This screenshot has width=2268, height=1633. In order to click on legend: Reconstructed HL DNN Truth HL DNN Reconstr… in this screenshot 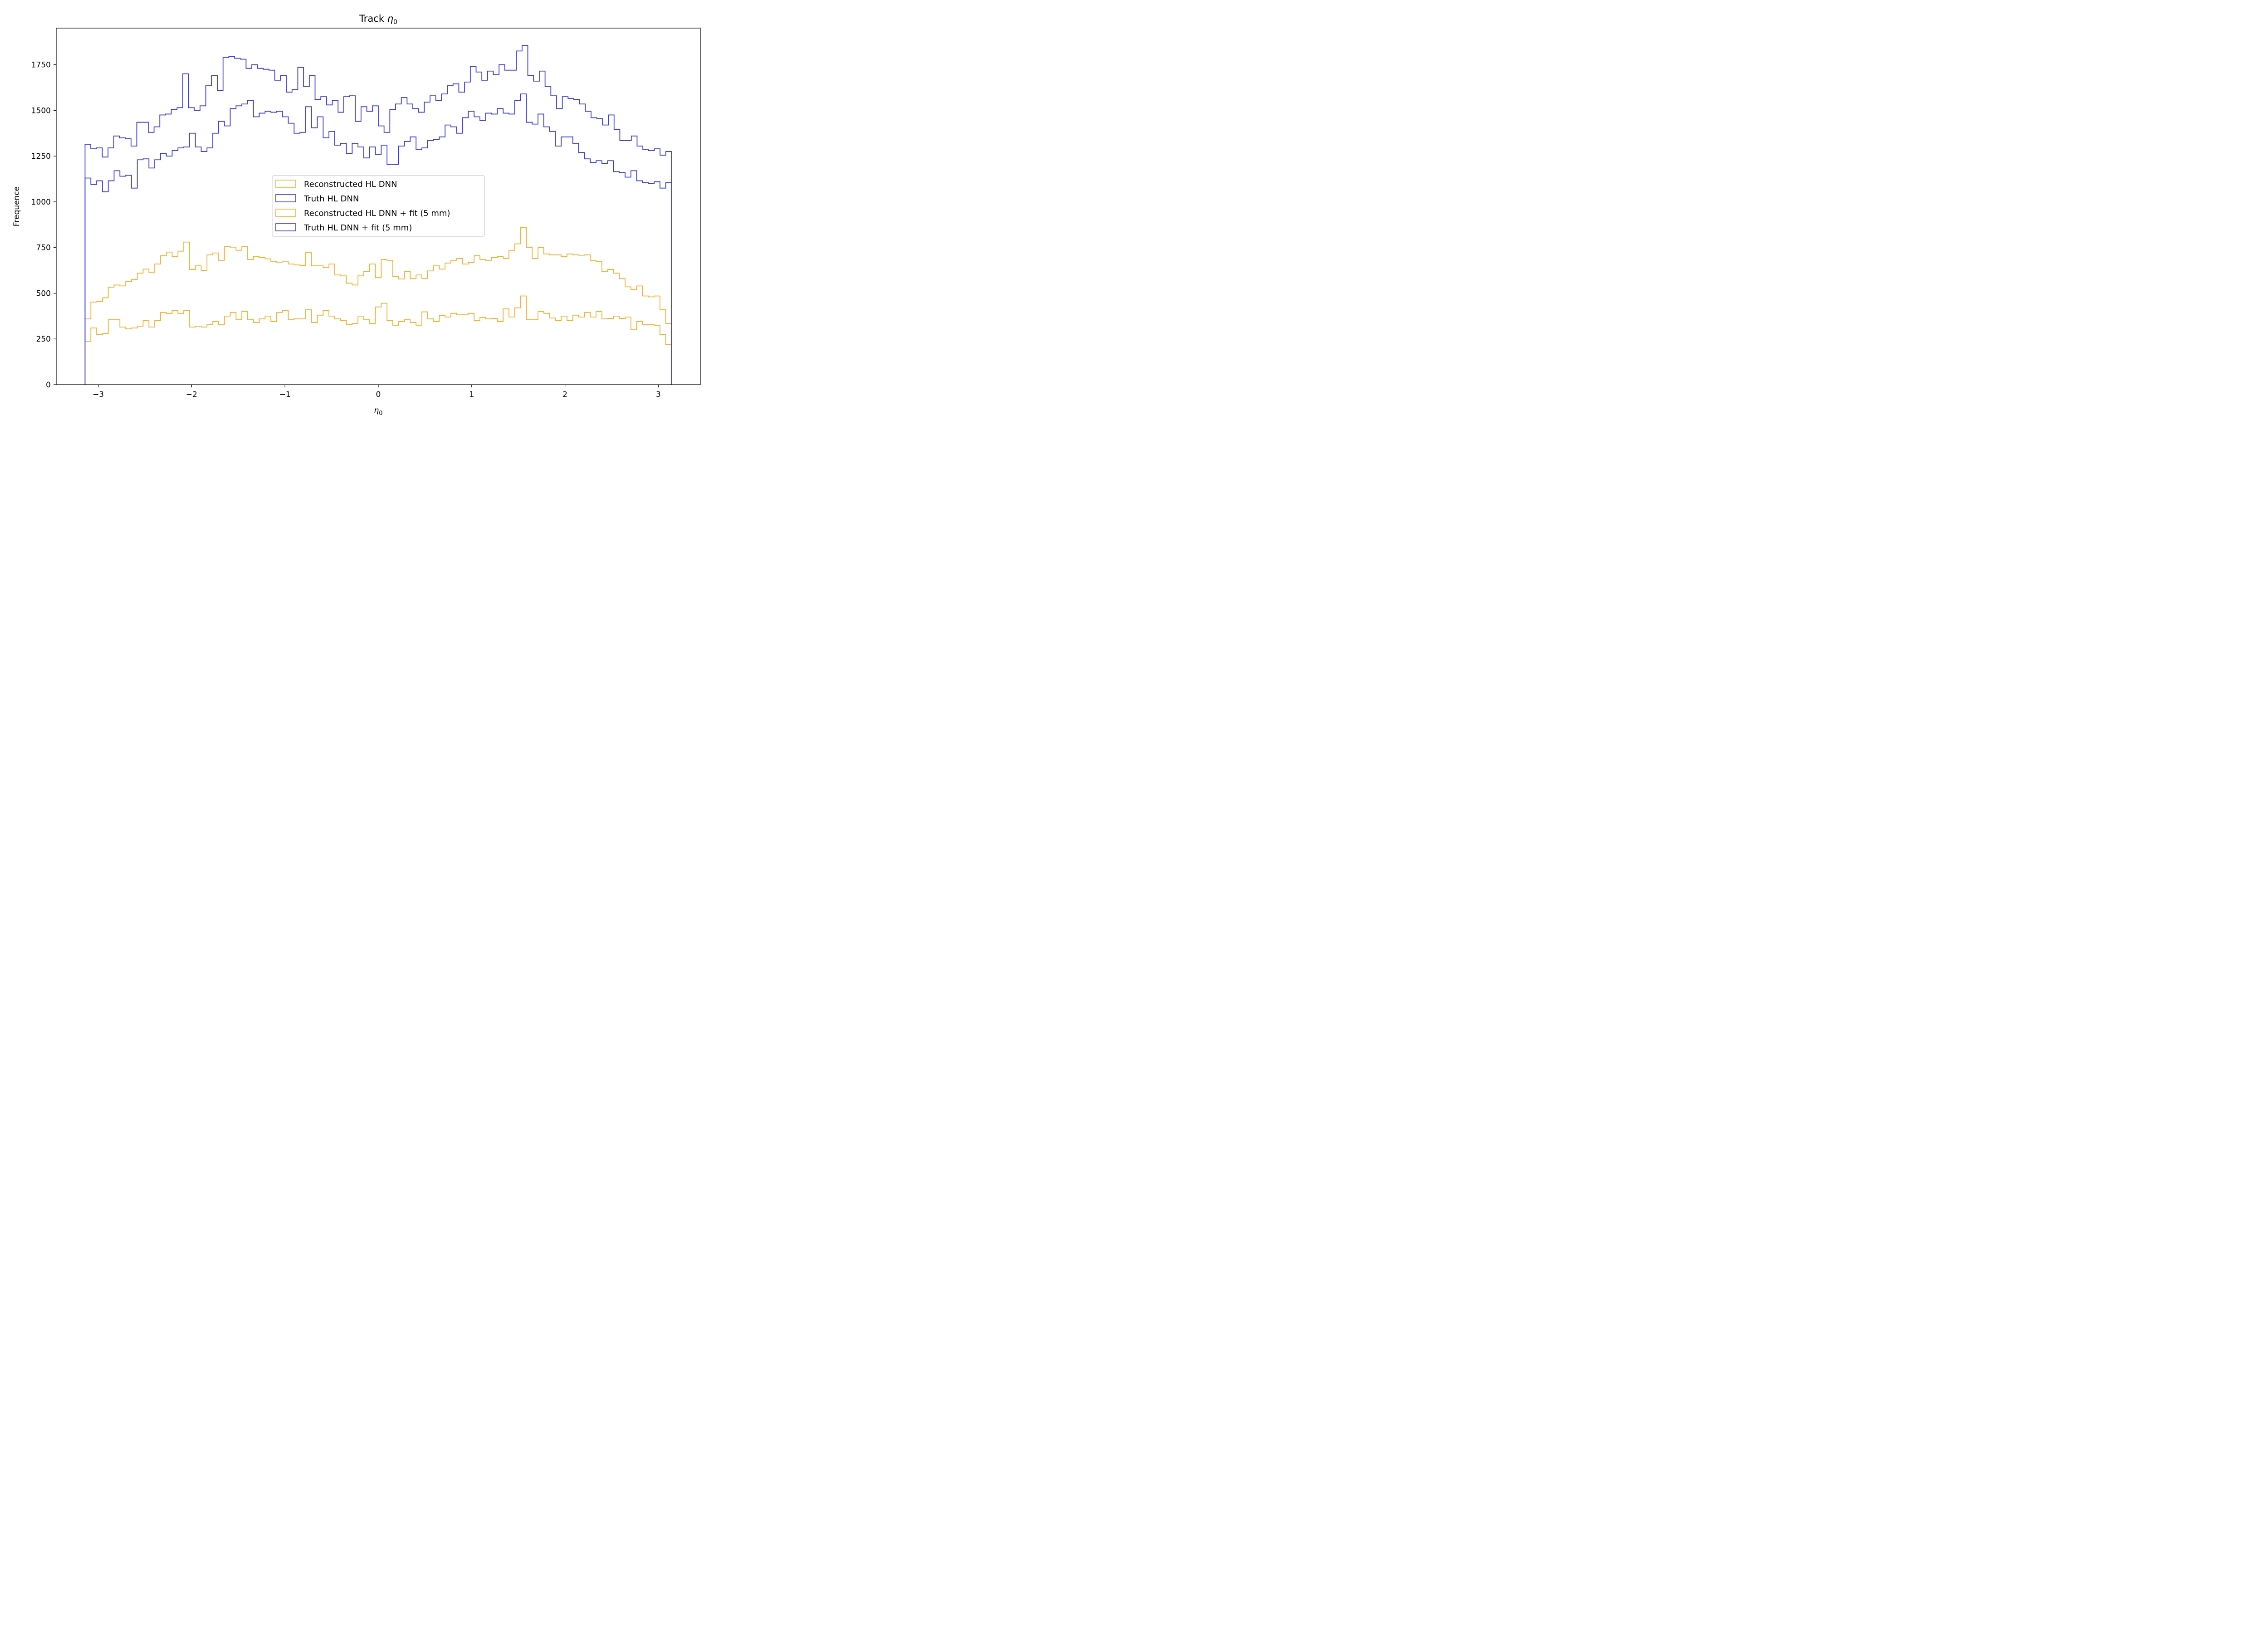, I will do `click(379, 206)`.